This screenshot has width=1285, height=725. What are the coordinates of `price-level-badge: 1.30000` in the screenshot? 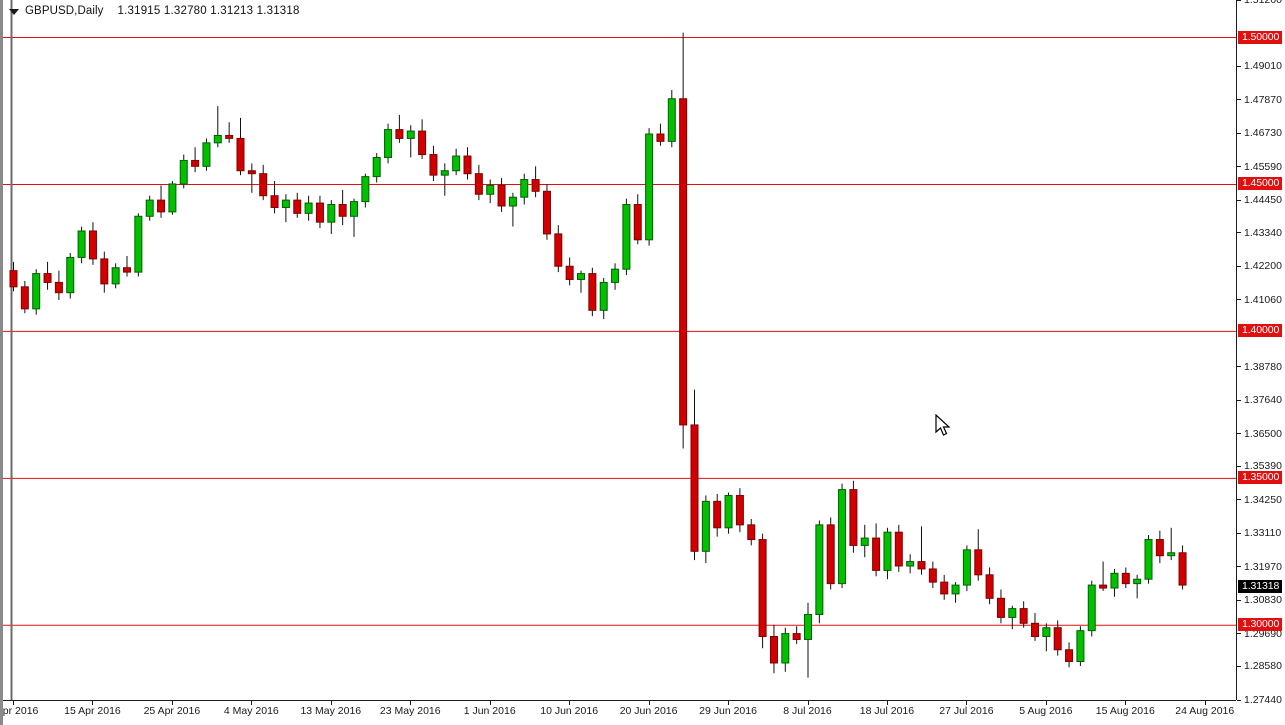 It's located at (1260, 625).